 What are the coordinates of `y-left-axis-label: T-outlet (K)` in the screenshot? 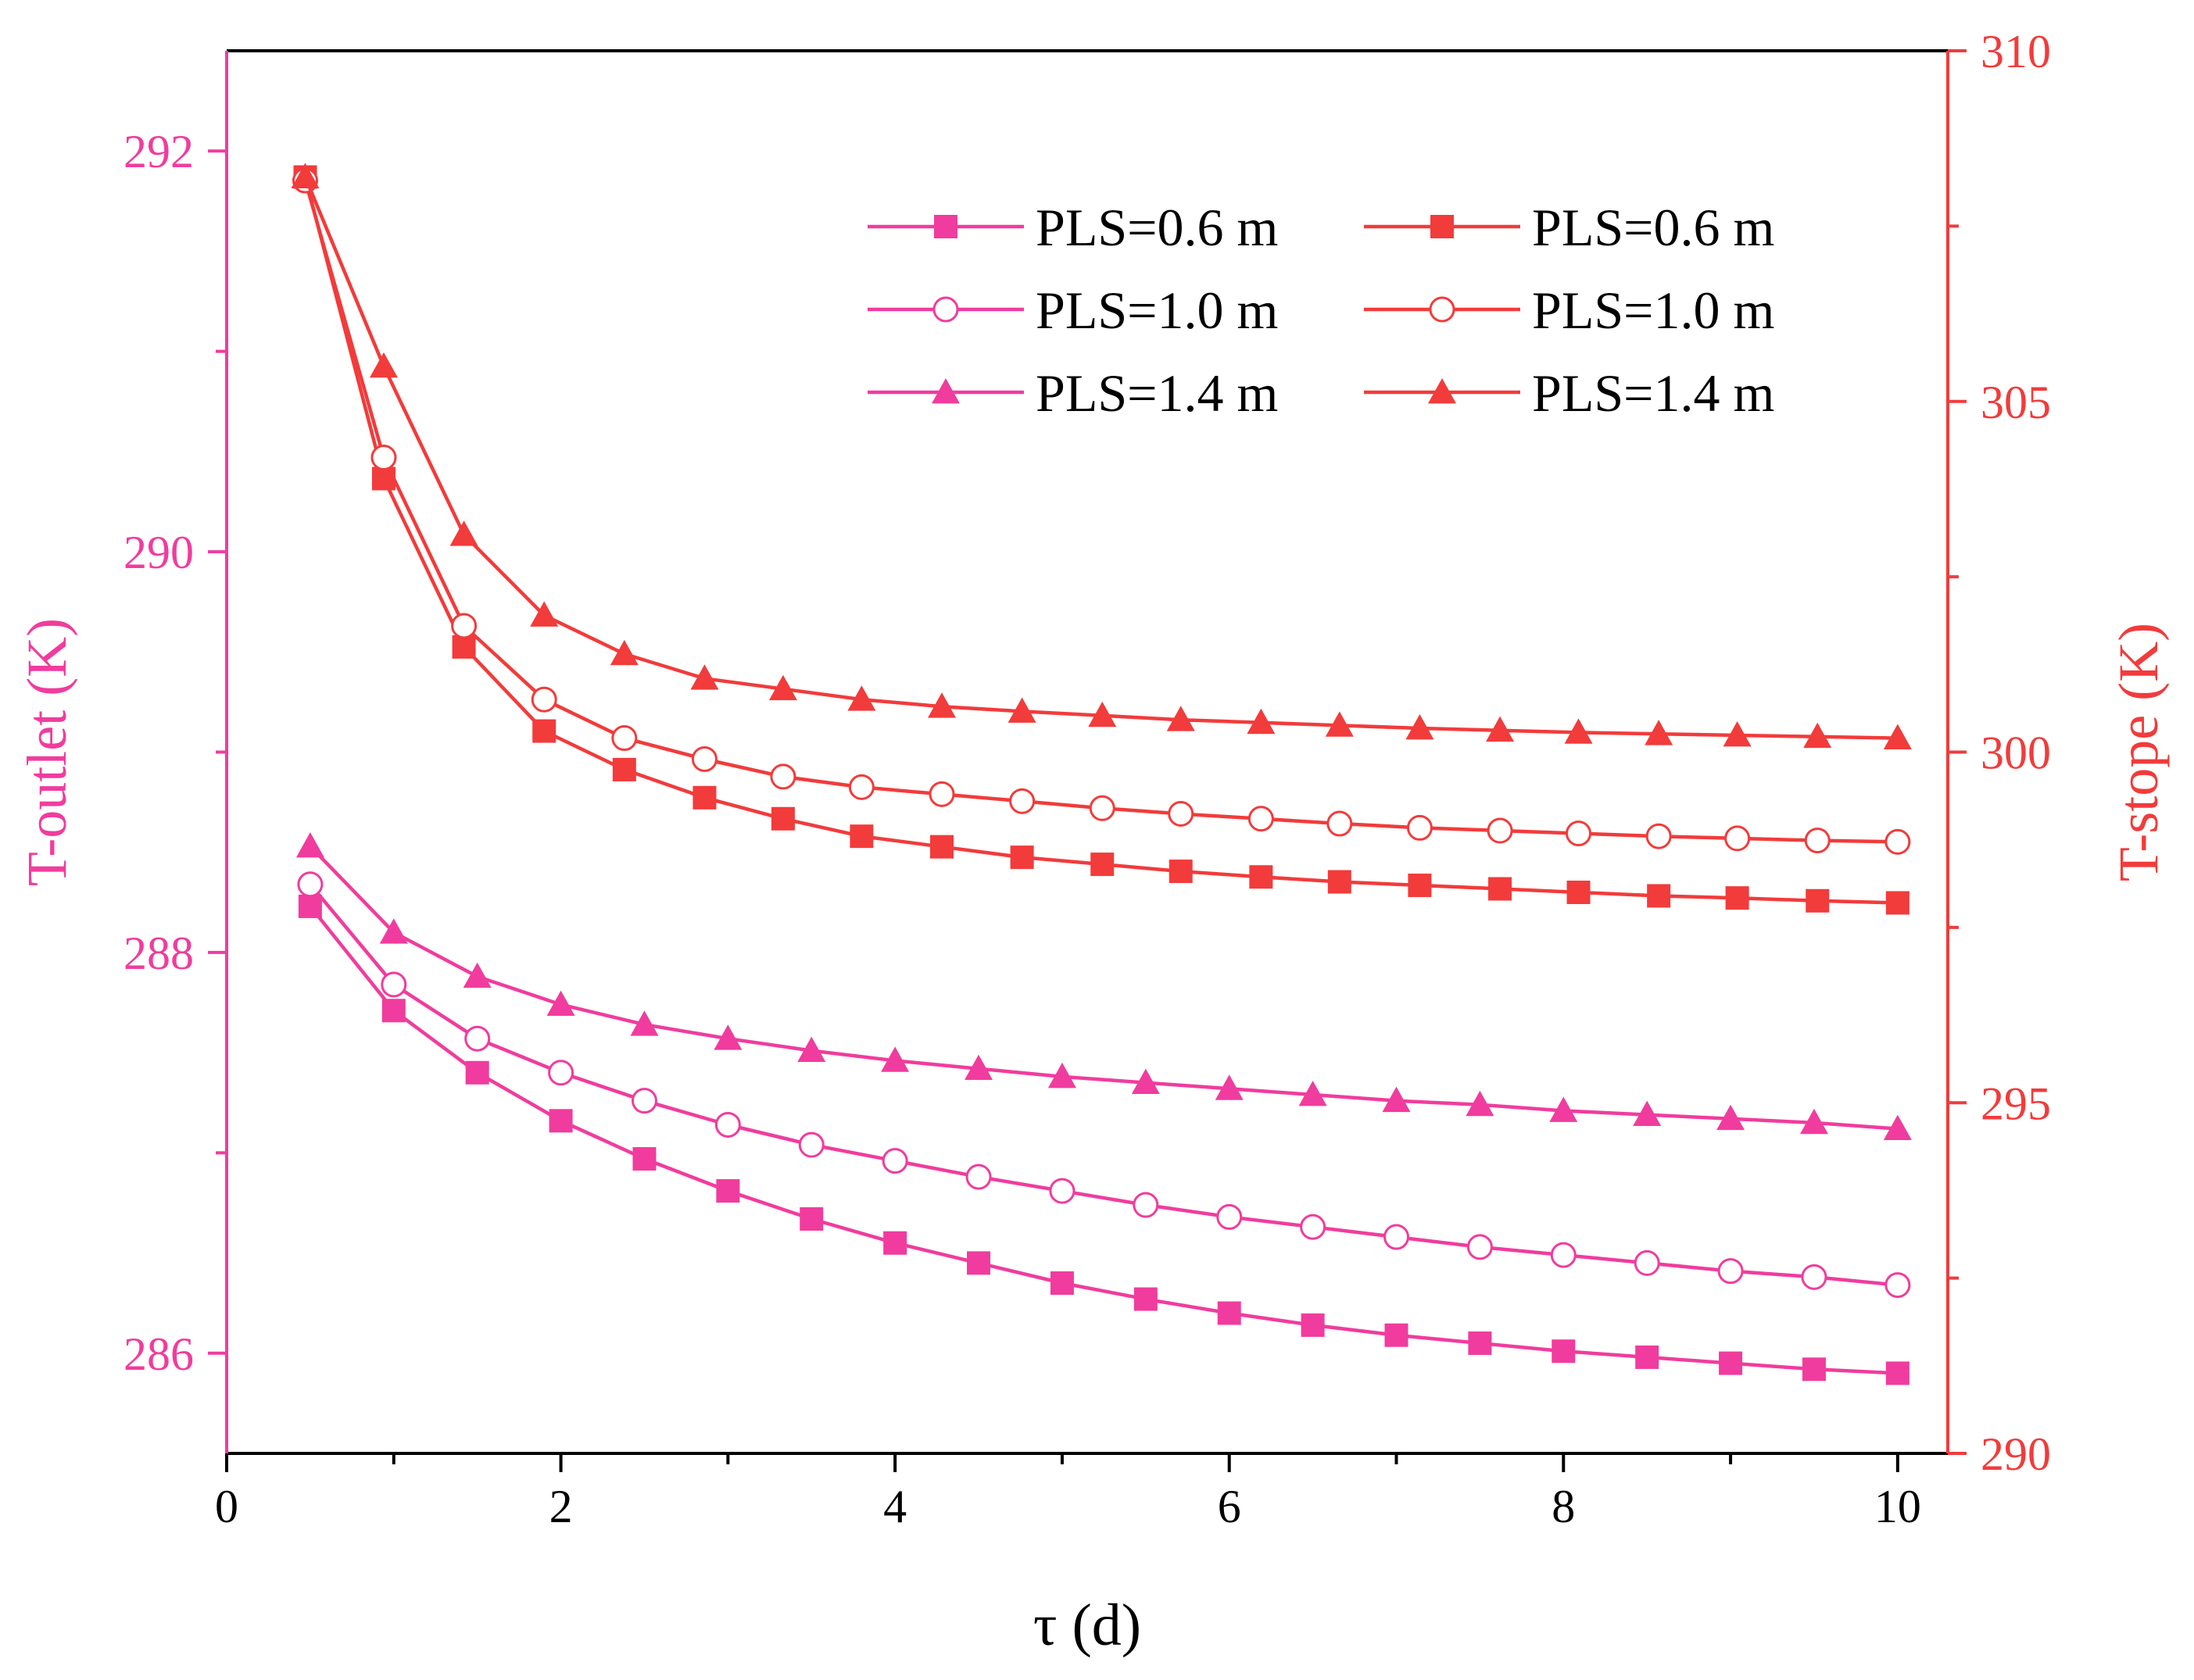 It's located at (47, 752).